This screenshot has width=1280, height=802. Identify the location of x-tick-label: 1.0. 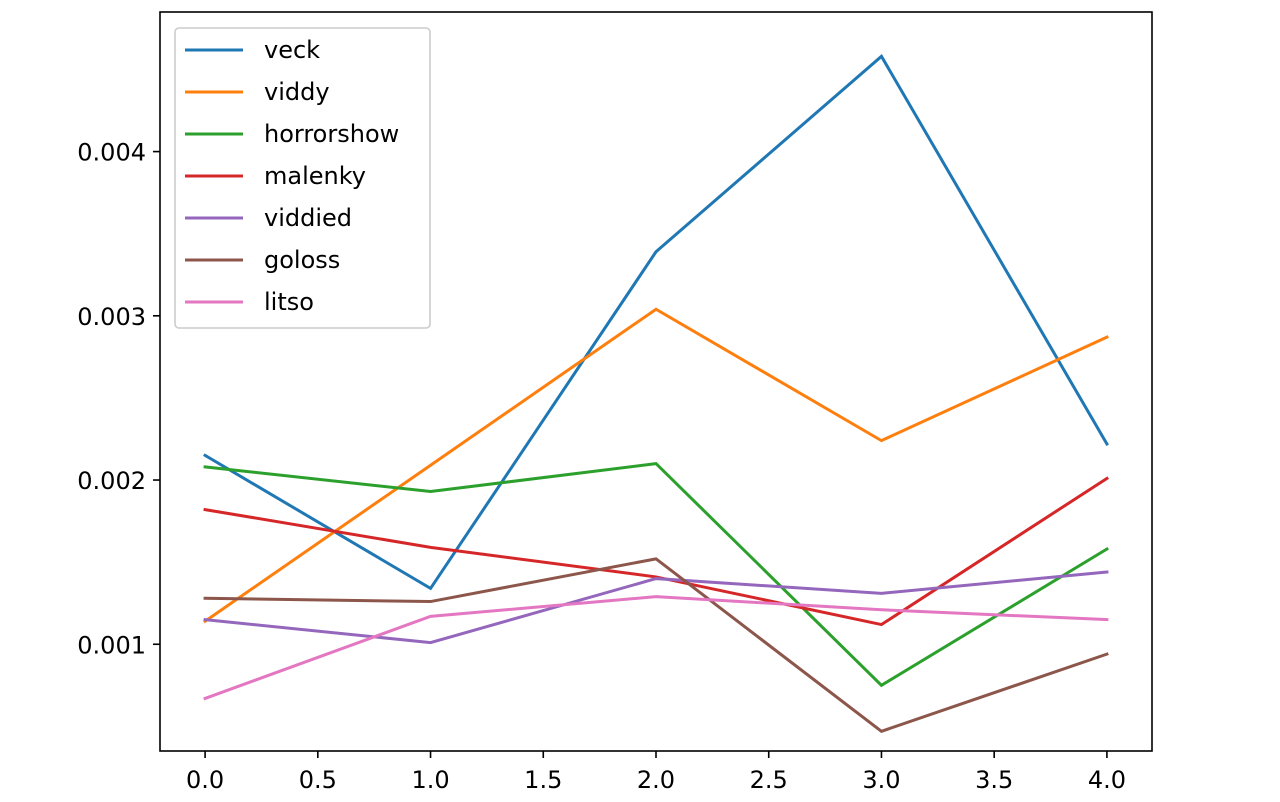
(430, 780).